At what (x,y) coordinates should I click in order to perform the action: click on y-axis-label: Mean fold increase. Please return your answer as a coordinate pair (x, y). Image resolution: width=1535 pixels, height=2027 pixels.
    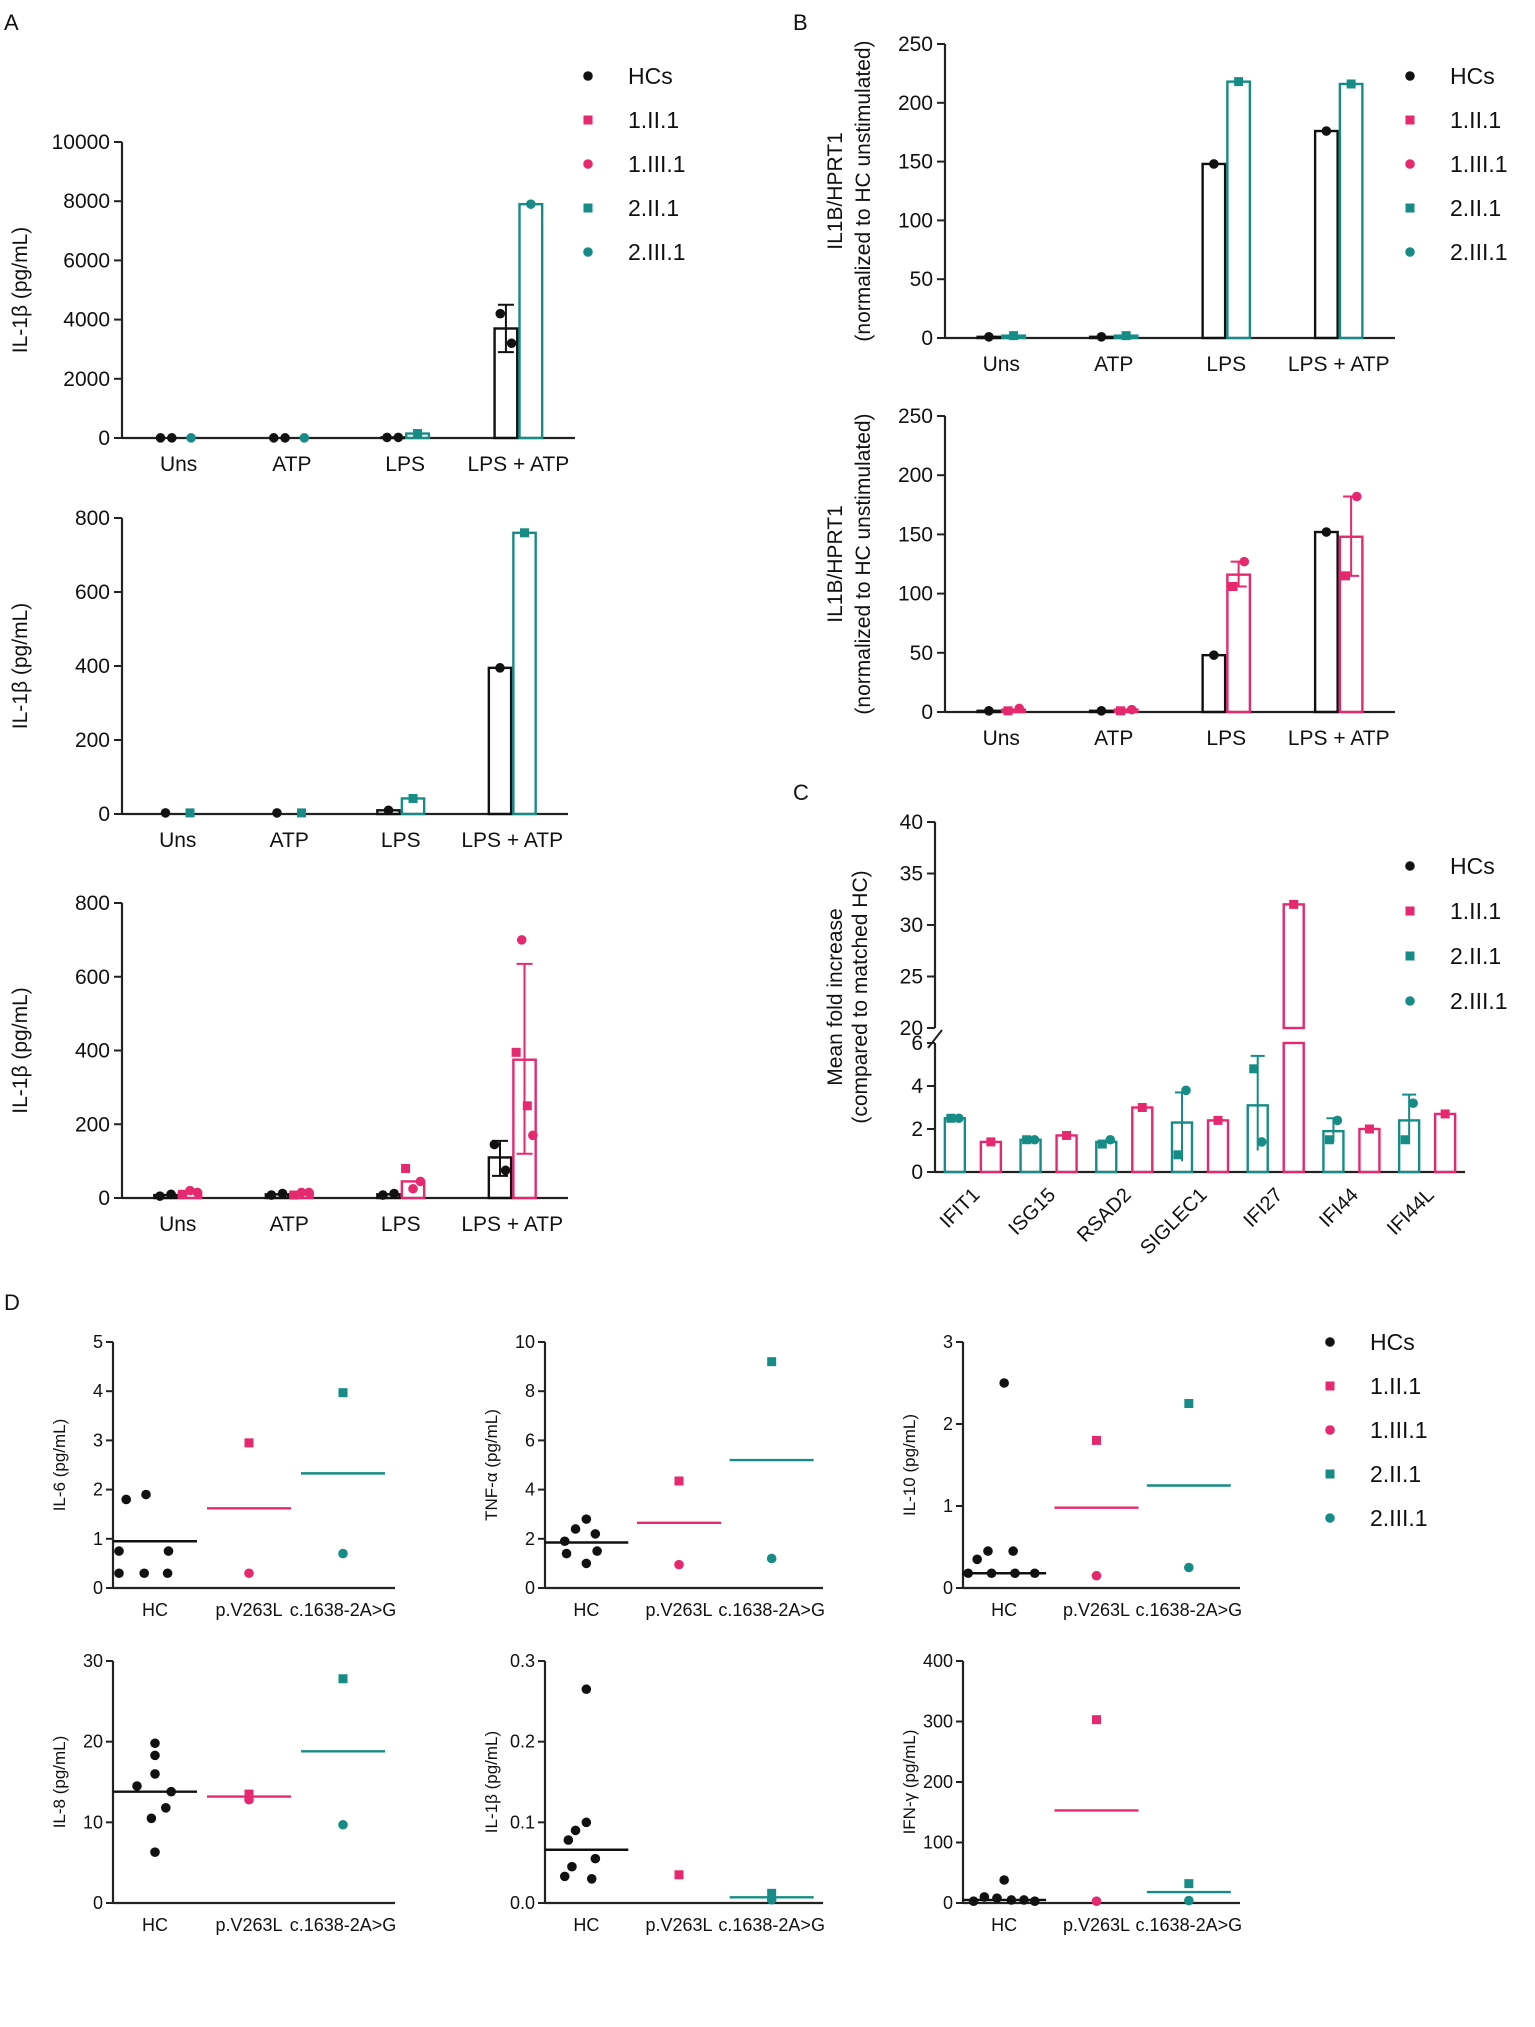
    Looking at the image, I should click on (835, 996).